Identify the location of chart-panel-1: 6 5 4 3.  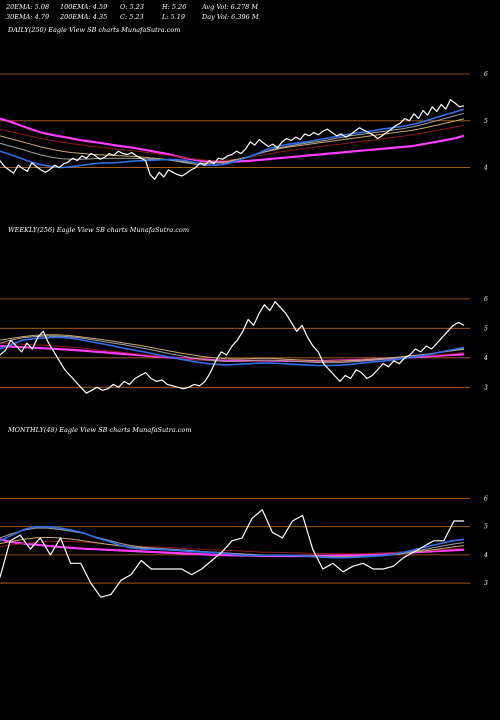
(244, 345).